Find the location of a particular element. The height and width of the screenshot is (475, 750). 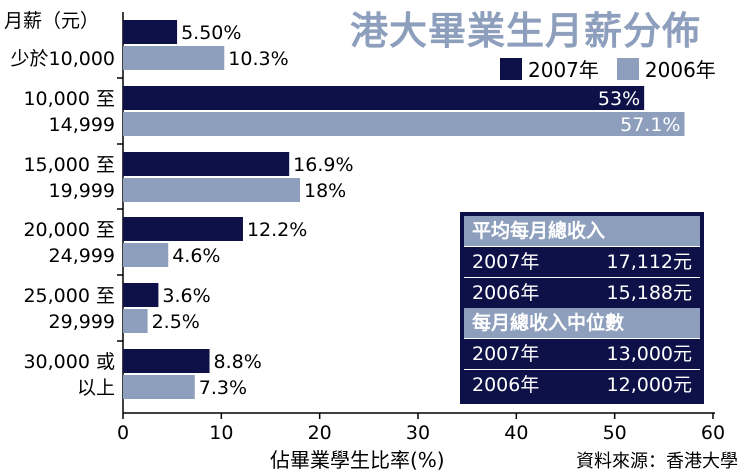

category-label-4-line-0: 25,000 至 is located at coordinates (69, 296).